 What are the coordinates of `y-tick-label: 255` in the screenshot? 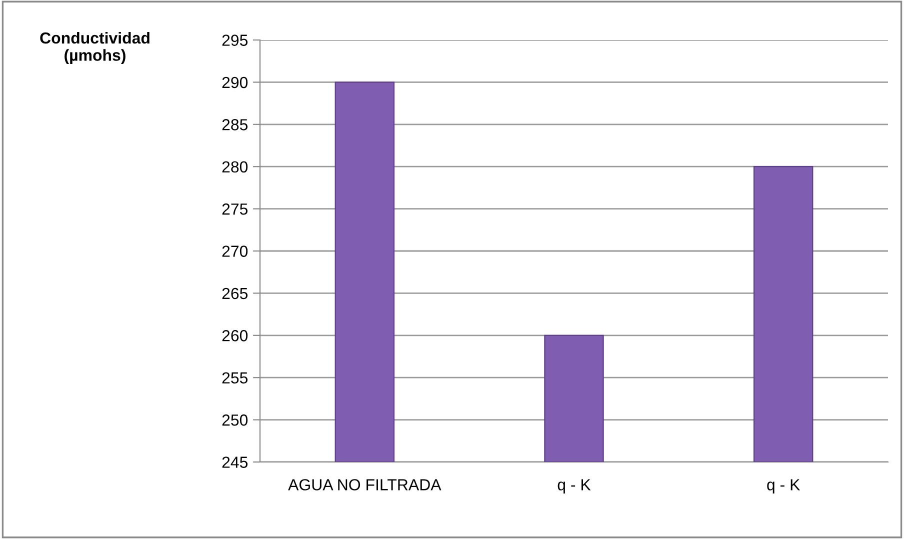 It's located at (235, 378).